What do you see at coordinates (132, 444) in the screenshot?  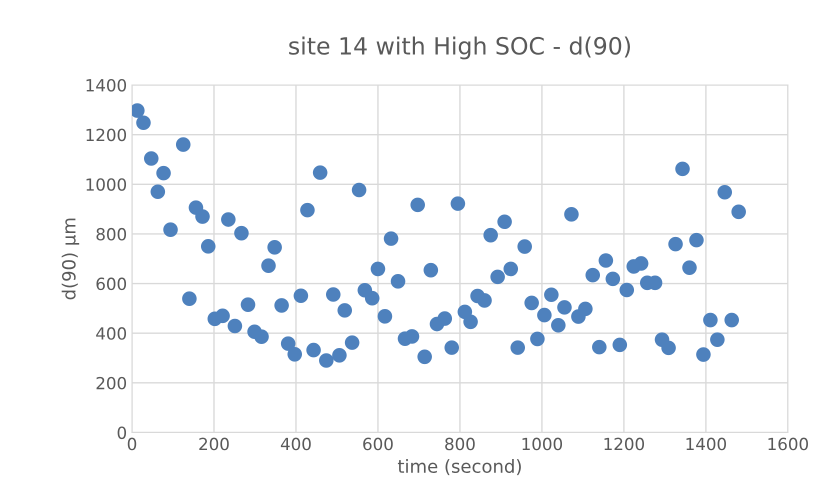 I see `x-tick-label: 0` at bounding box center [132, 444].